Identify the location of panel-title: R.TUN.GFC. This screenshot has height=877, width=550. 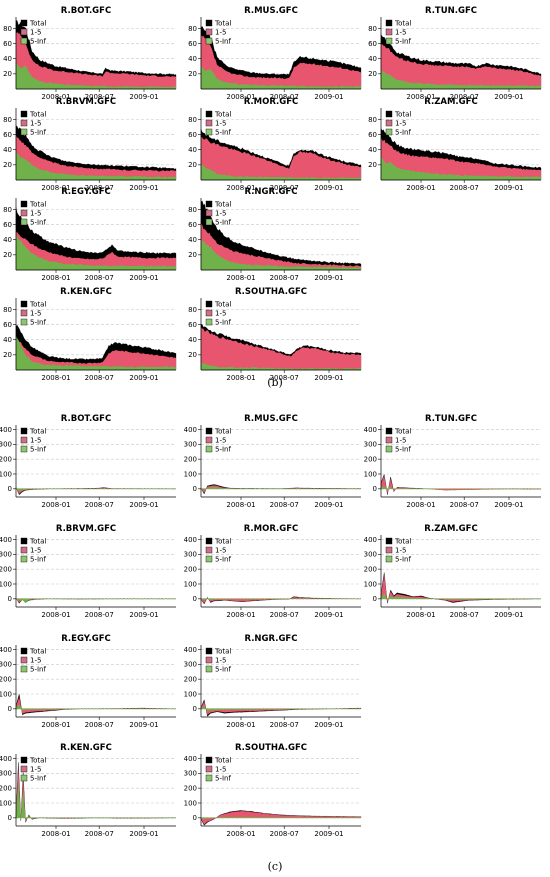
(451, 11).